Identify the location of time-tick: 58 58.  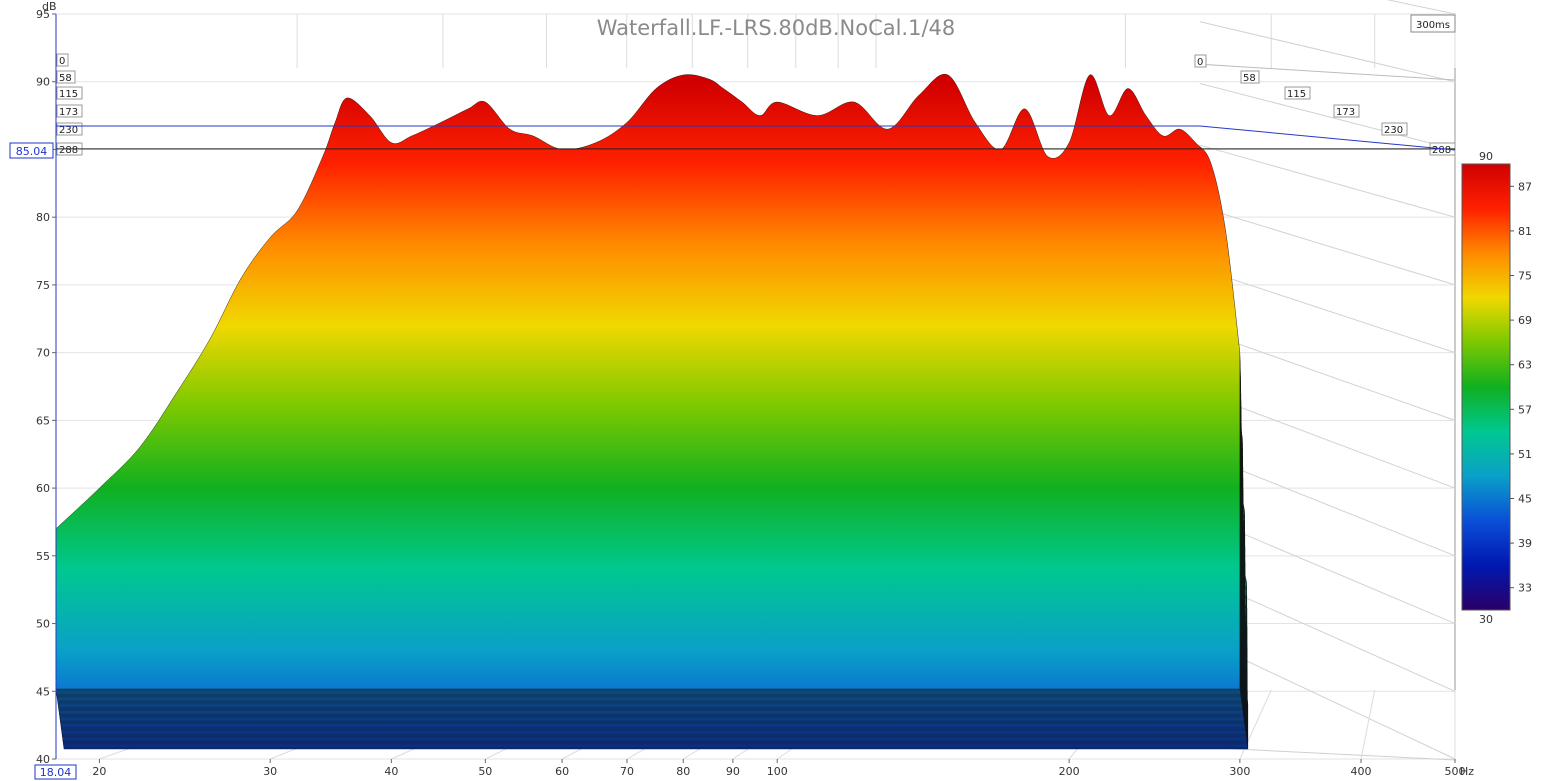
(658, 77).